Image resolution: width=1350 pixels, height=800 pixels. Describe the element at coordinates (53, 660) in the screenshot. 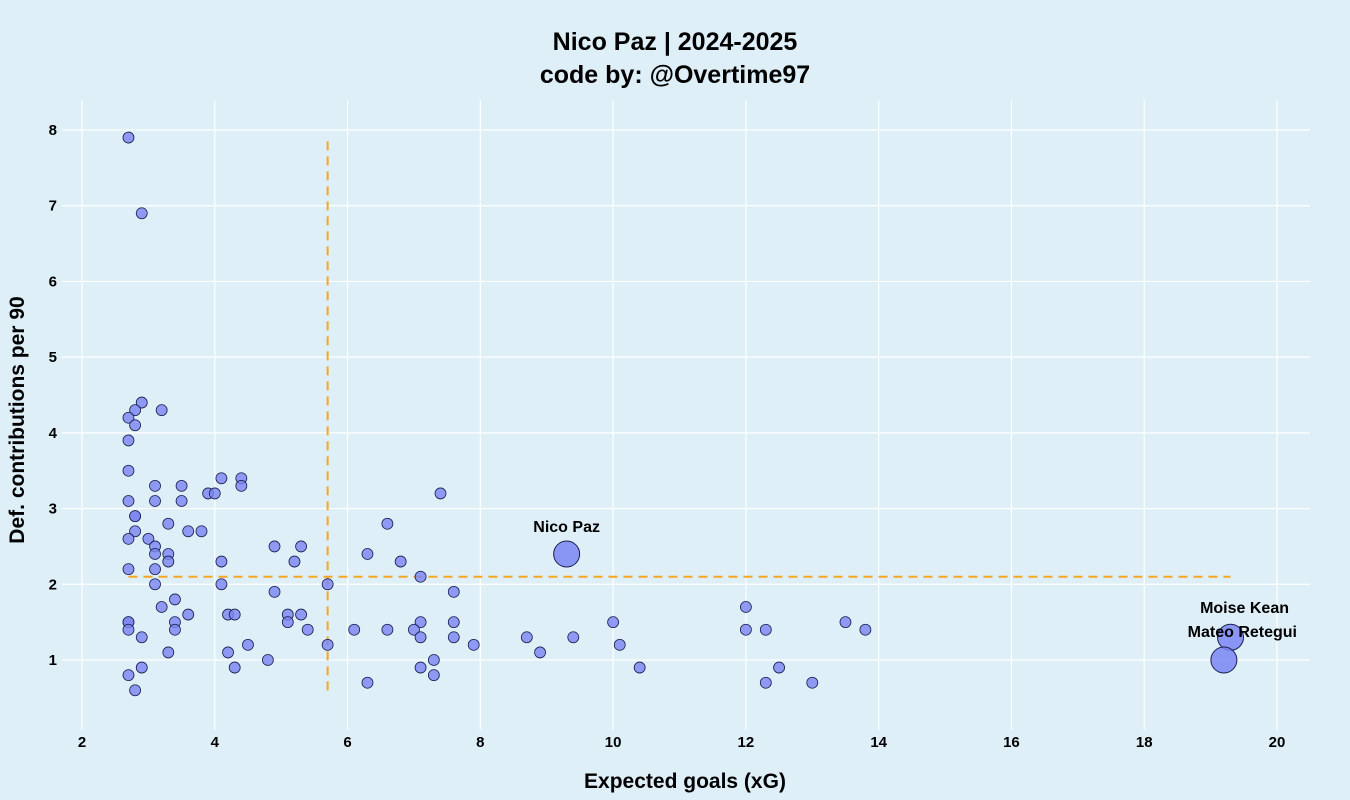

I see `y-tick-label: 1` at that location.